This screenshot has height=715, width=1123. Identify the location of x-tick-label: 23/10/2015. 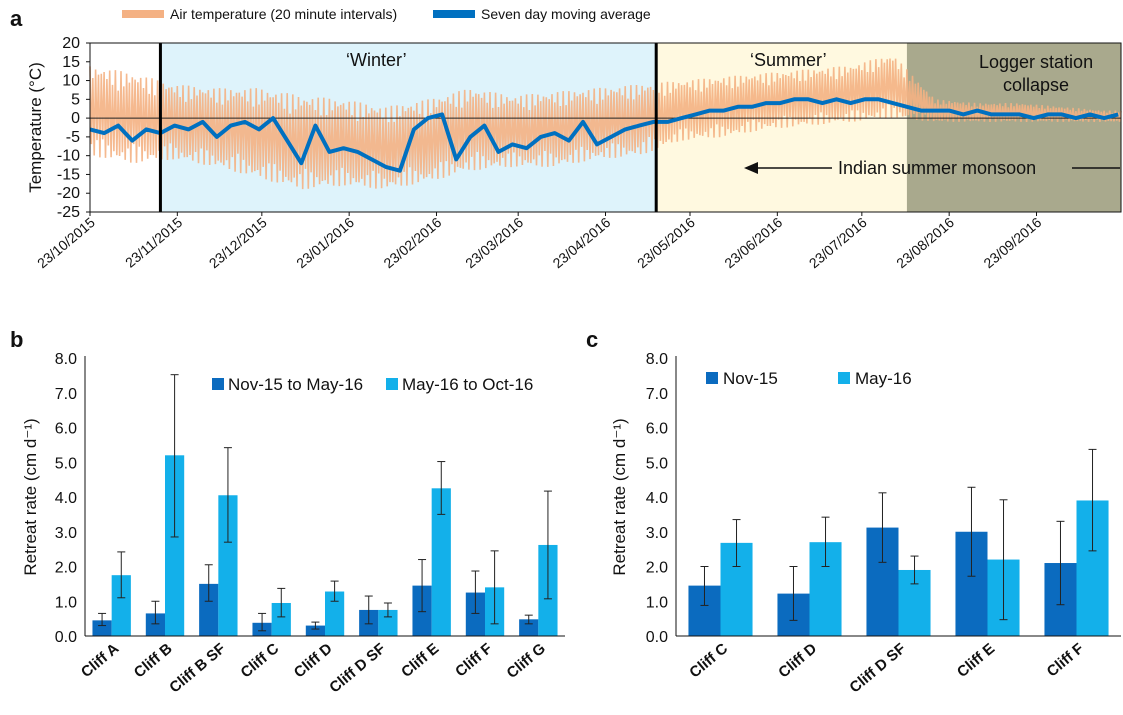
(66, 242).